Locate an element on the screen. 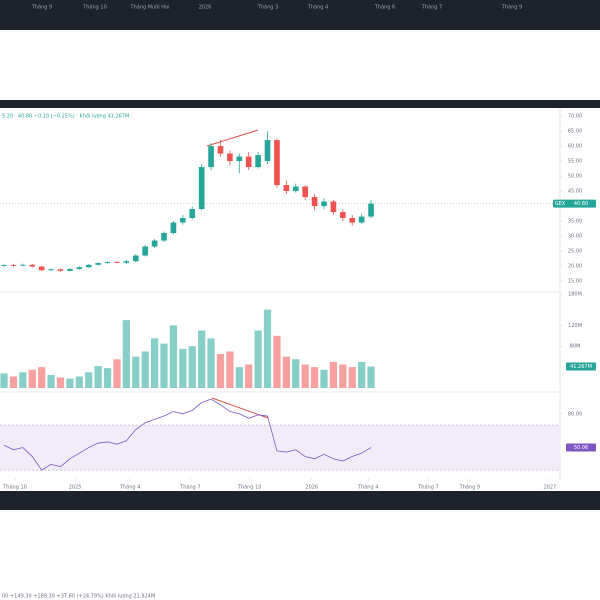  top-bar-label: Tháng 6 is located at coordinates (384, 7).